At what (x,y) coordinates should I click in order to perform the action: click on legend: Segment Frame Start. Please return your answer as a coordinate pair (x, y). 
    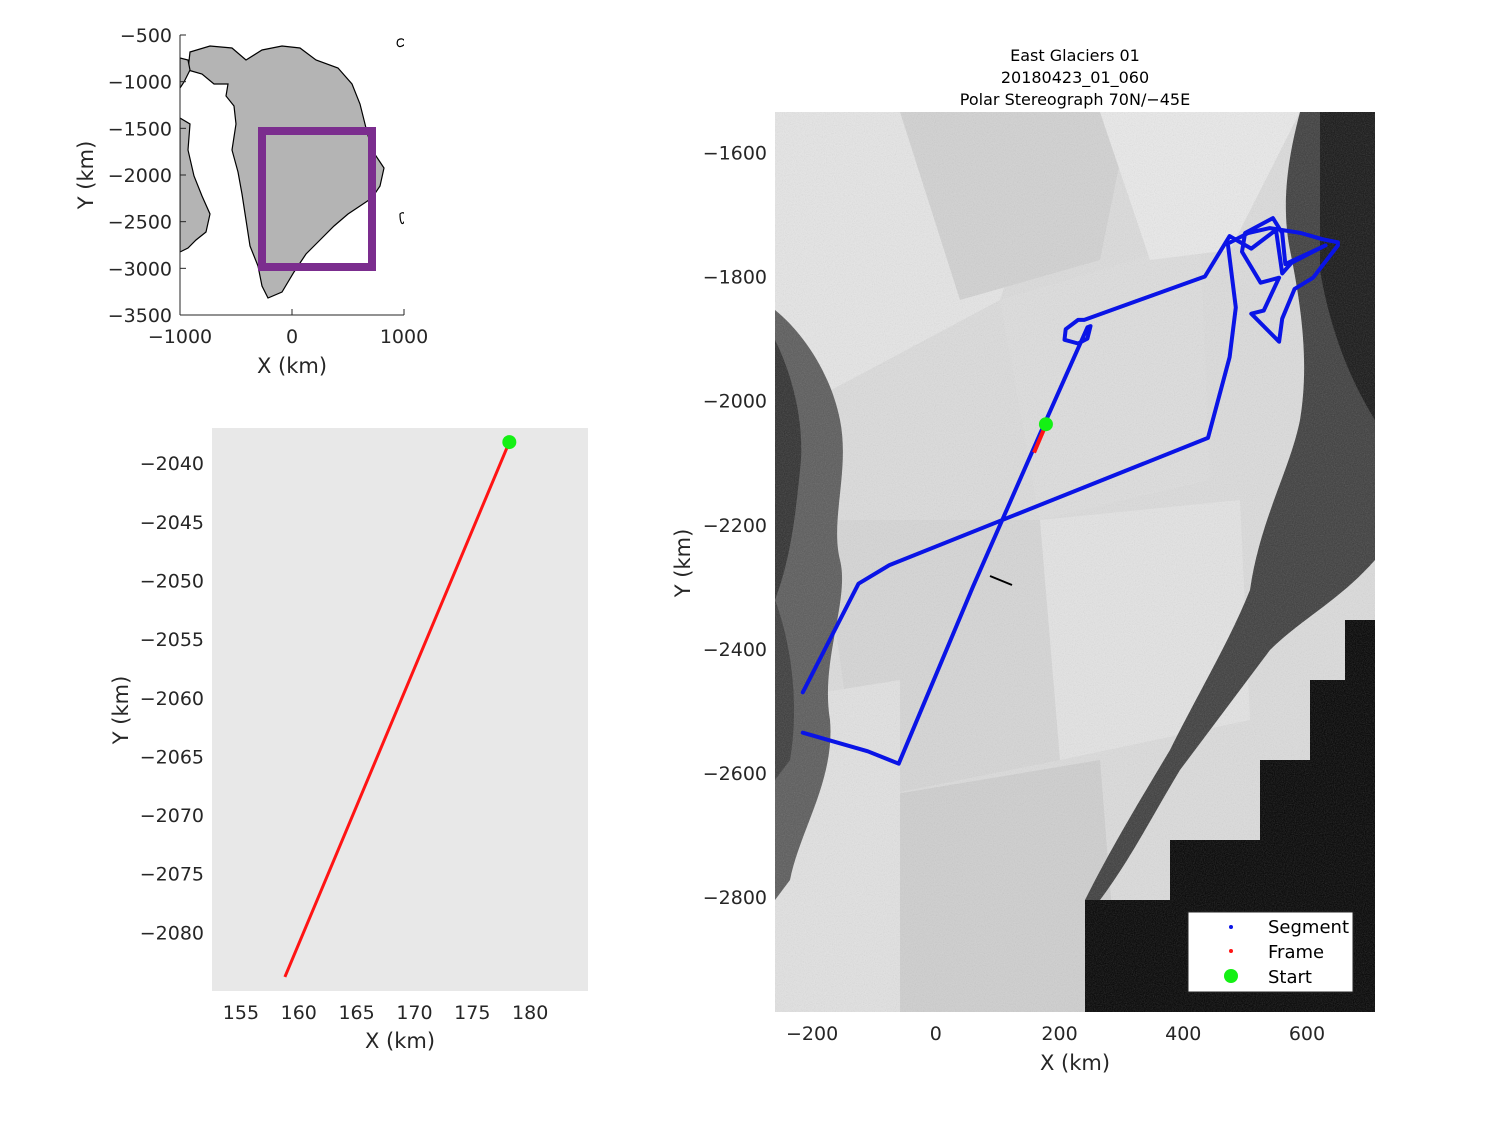
    Looking at the image, I should click on (1270, 952).